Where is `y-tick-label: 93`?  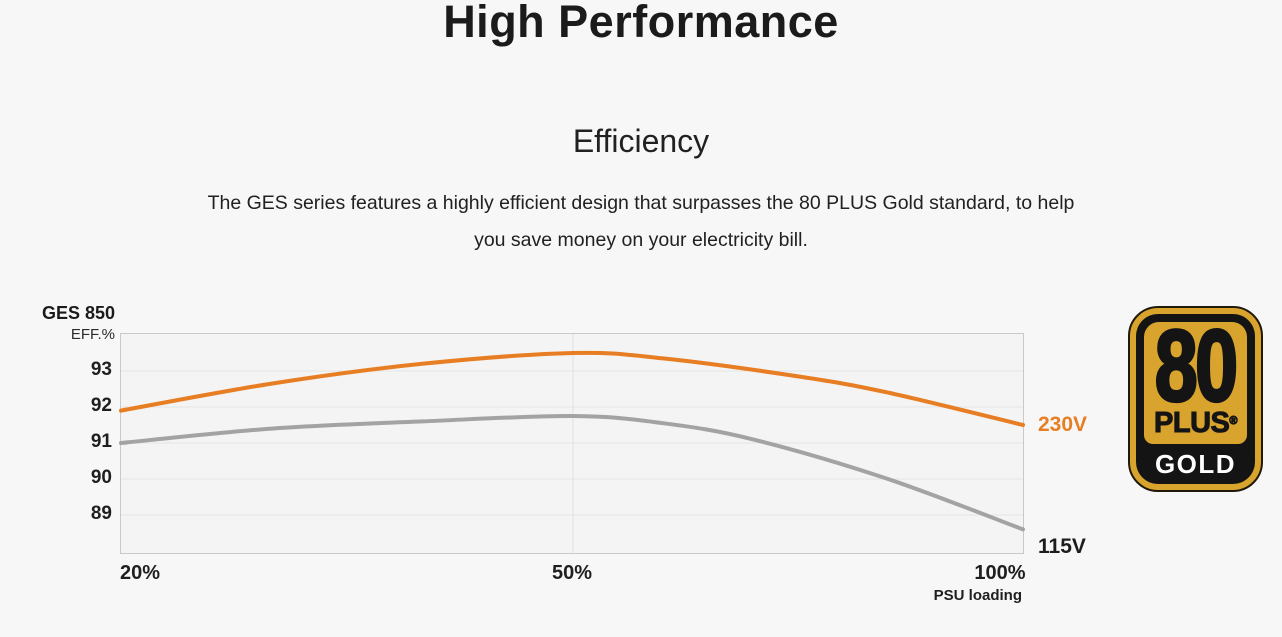 y-tick-label: 93 is located at coordinates (101, 369).